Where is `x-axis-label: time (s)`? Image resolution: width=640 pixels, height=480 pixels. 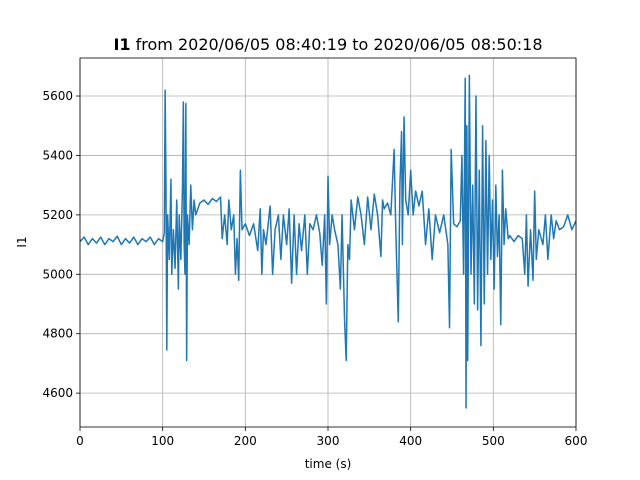 x-axis-label: time (s) is located at coordinates (328, 464).